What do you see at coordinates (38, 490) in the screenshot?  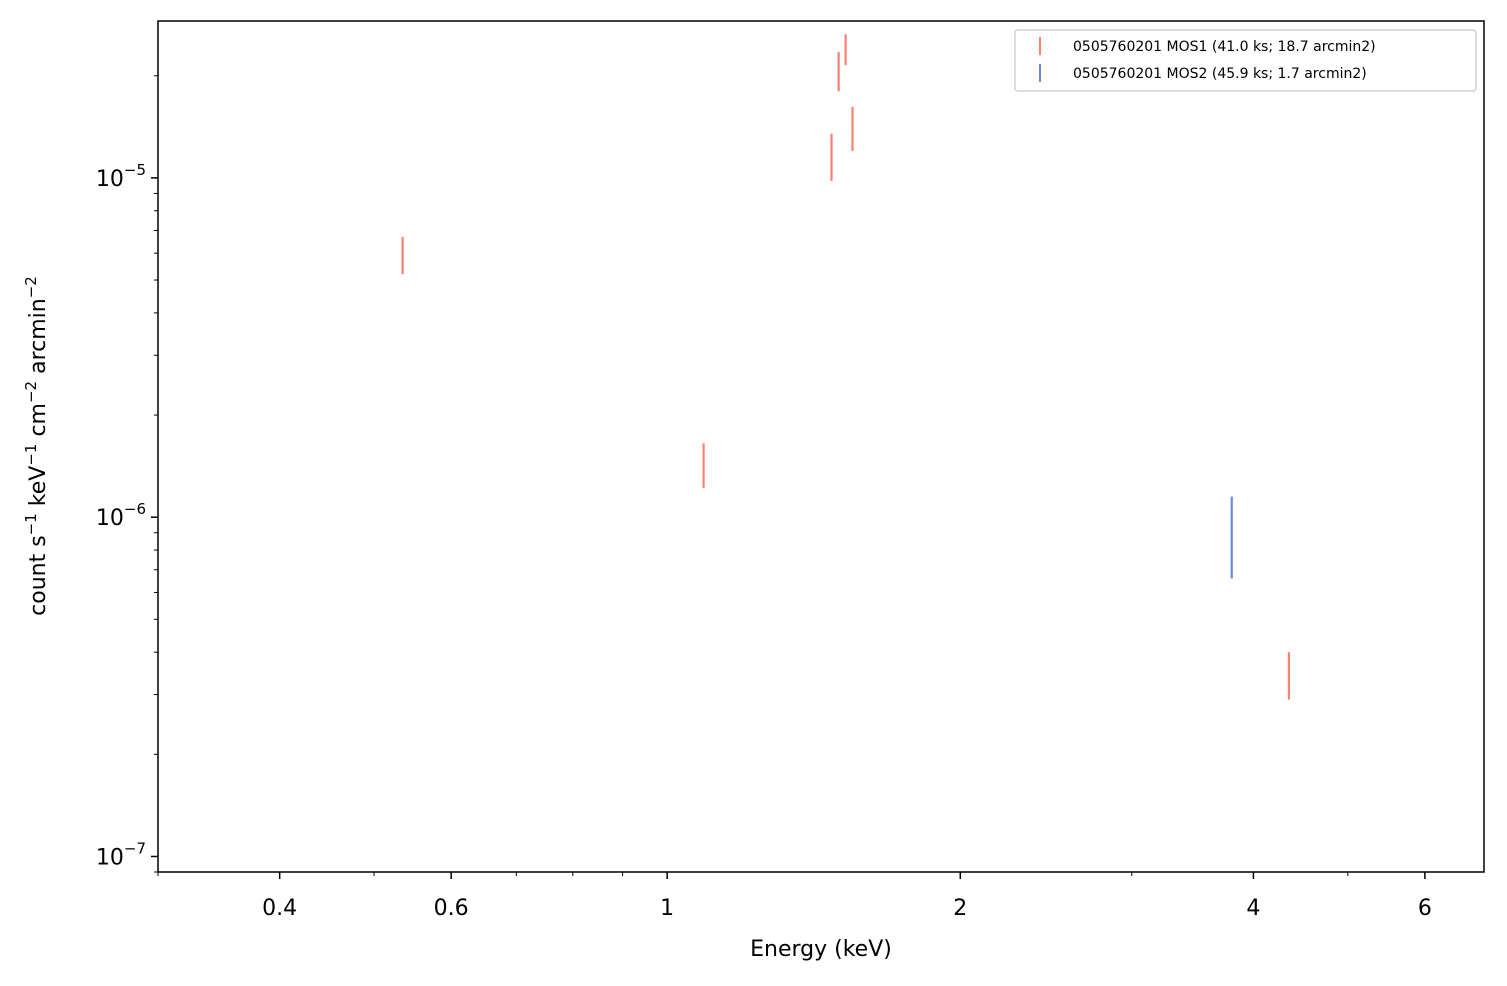 I see `y-axis-label-part: keV` at bounding box center [38, 490].